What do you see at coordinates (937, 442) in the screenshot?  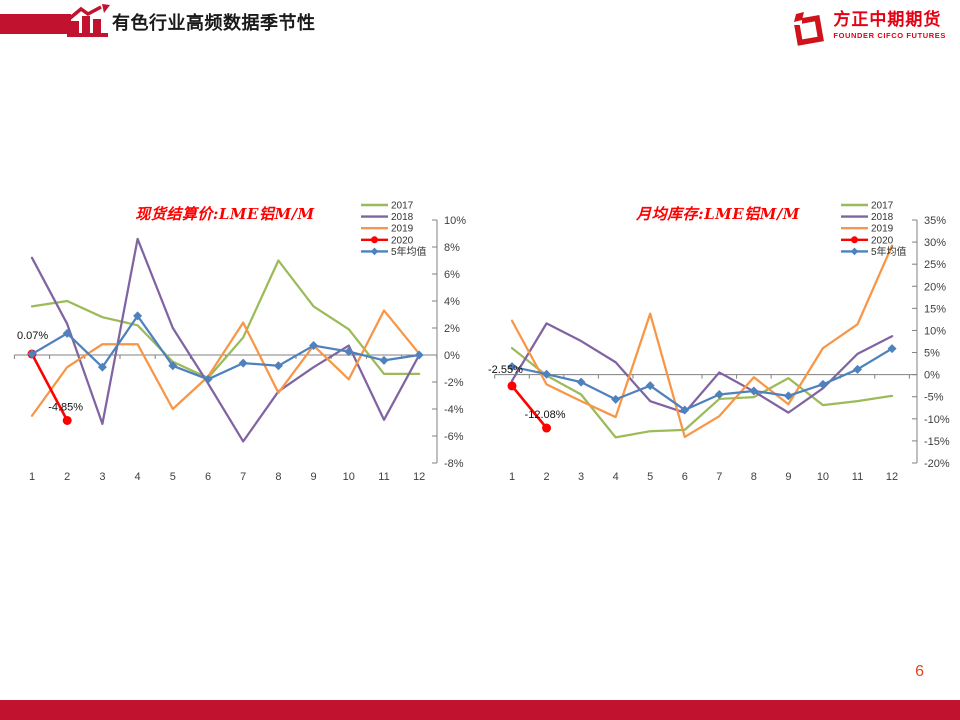 I see `y-tick-label: -15%` at bounding box center [937, 442].